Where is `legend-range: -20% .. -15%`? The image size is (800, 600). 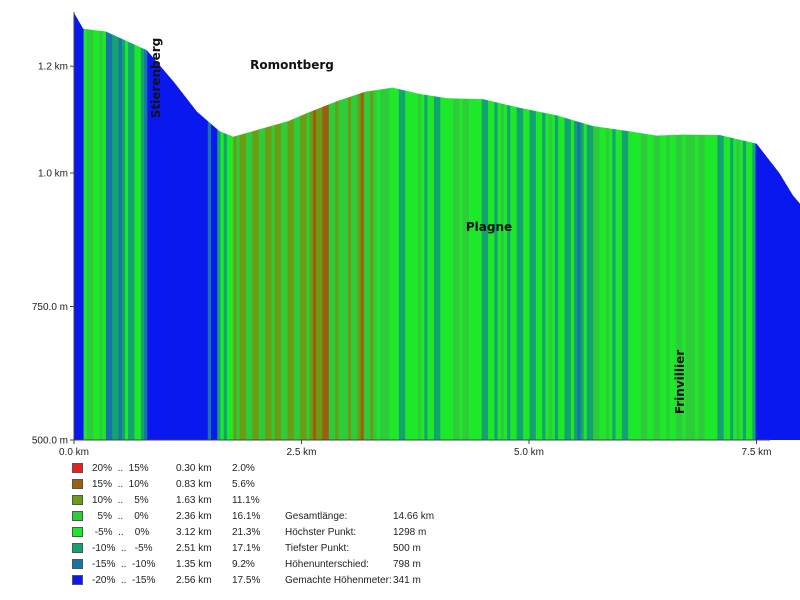
legend-range: -20% .. -15% is located at coordinates (124, 580).